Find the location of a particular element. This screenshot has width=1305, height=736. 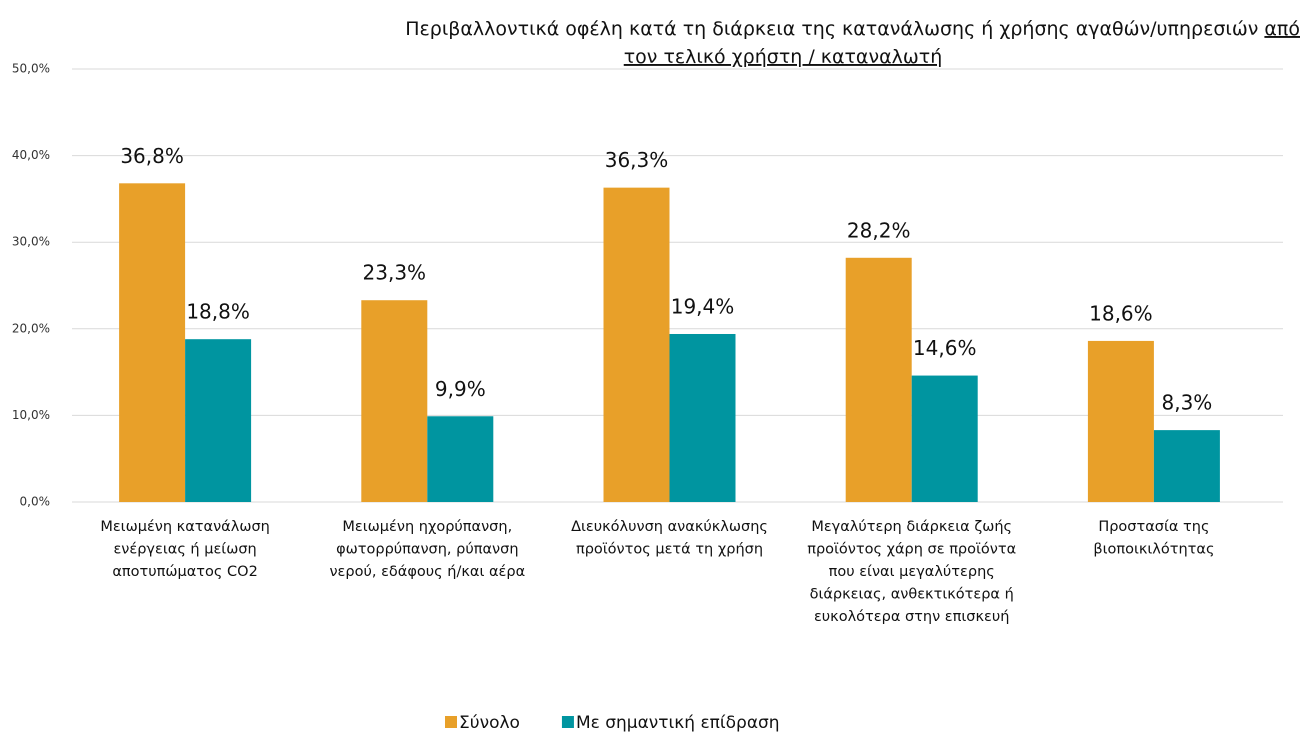

value-label: 18,6% is located at coordinates (1121, 313).